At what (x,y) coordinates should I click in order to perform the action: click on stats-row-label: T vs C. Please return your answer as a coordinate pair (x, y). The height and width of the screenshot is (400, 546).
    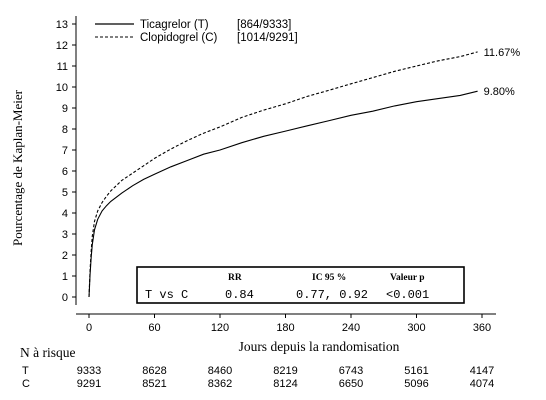
    Looking at the image, I should click on (166, 295).